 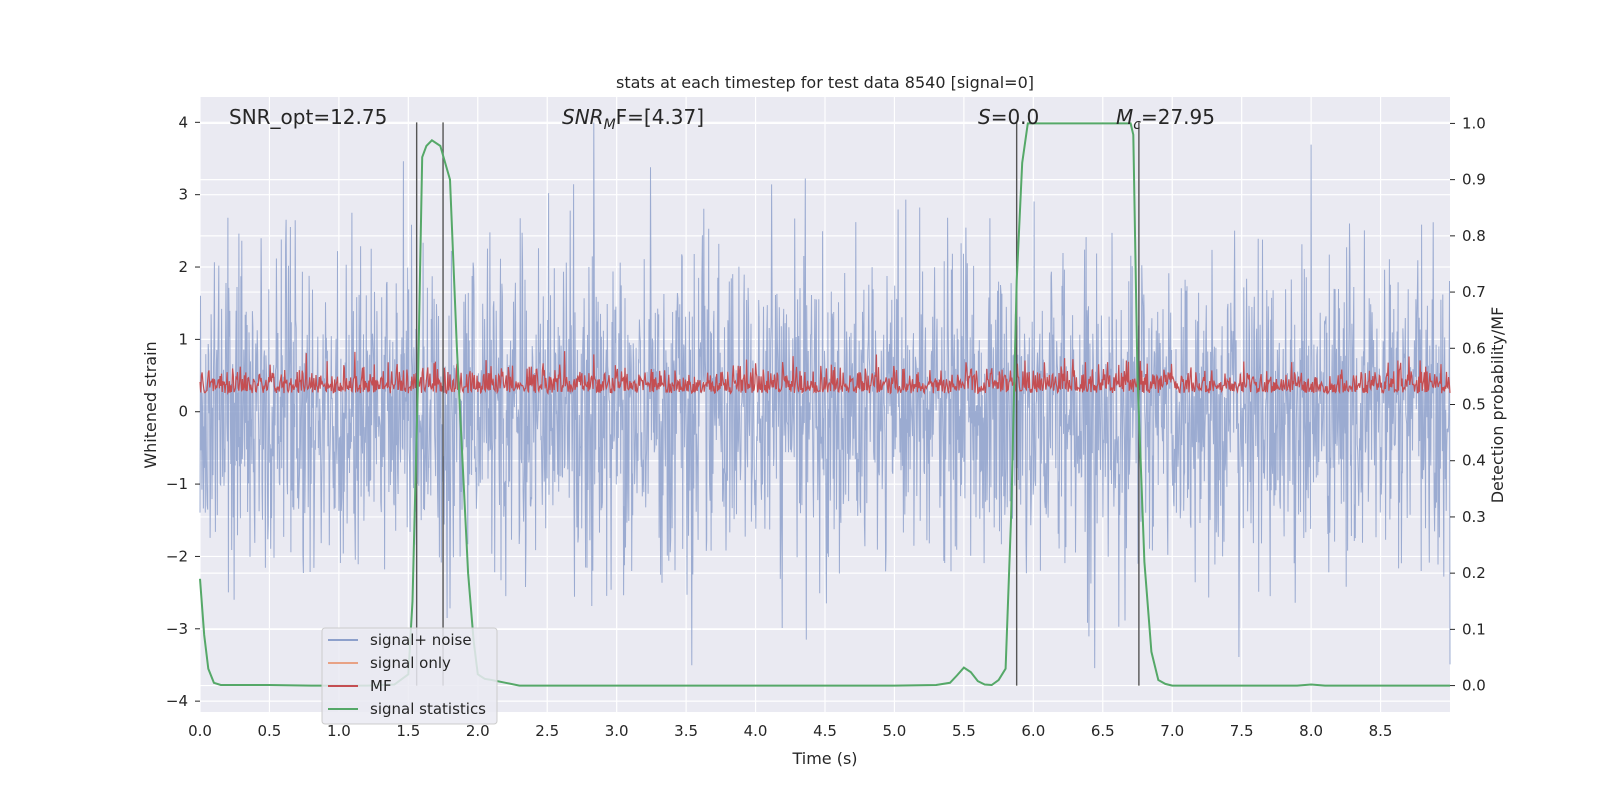 I want to click on x-tick-label: 2.0, so click(x=478, y=731).